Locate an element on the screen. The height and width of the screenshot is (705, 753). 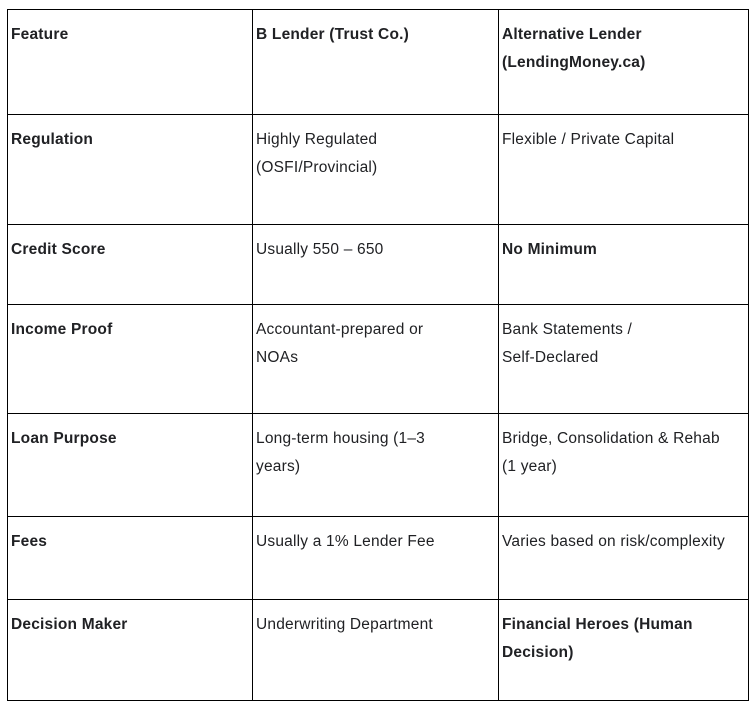
cell-income-proof-alt-lender: Bank Statements / Self-Declared is located at coordinates (623, 359).